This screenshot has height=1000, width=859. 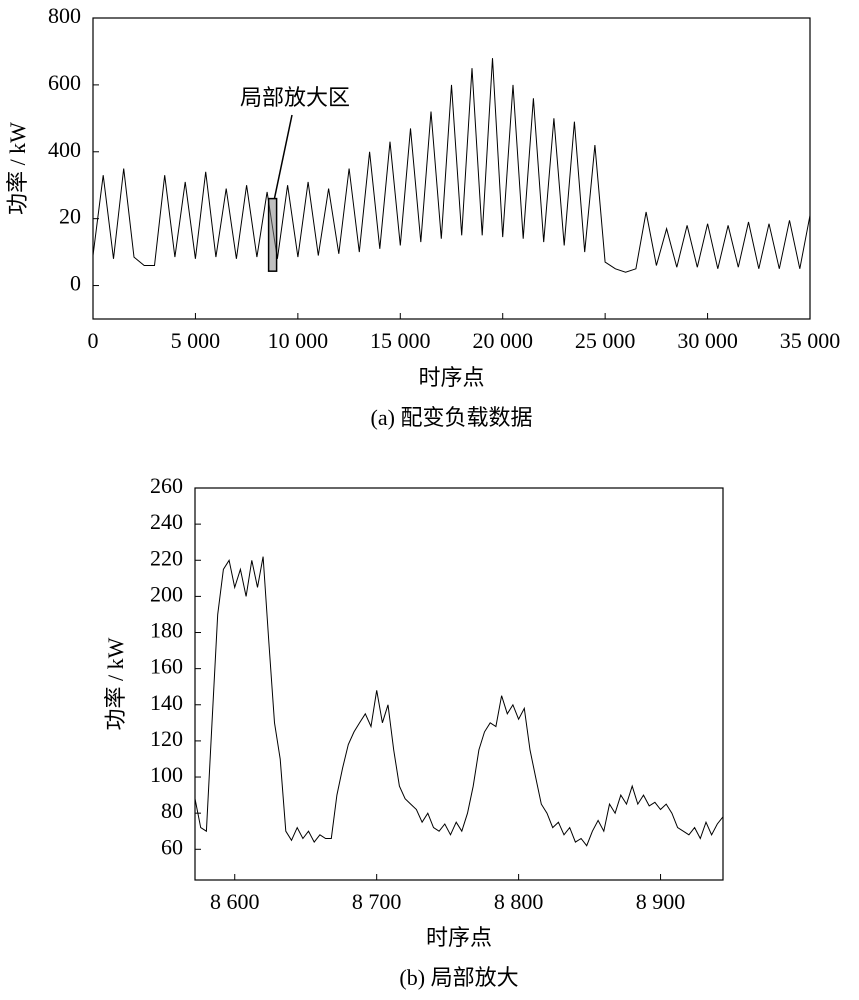 I want to click on x-tick-label: 8 900, so click(x=661, y=901).